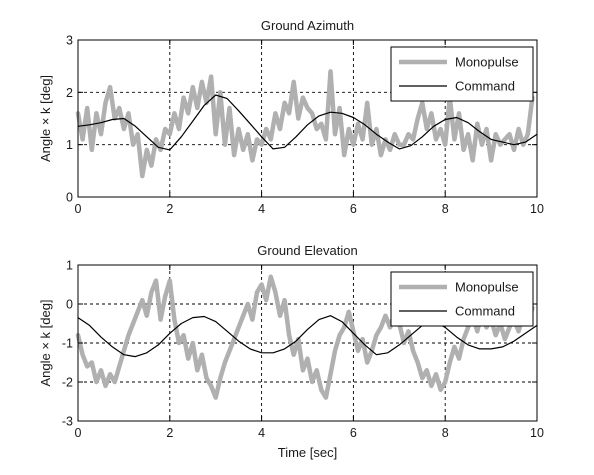 This screenshot has width=594, height=475. What do you see at coordinates (69, 93) in the screenshot?
I see `y-tick-label: 2` at bounding box center [69, 93].